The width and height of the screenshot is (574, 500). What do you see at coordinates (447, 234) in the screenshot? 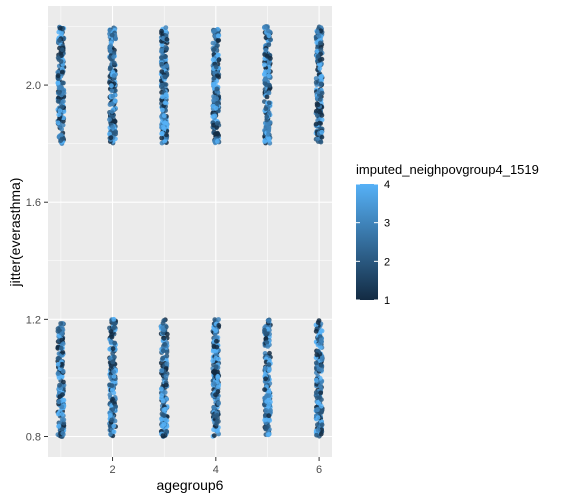
I see `legend: imputed_neighpovgroup4_1519 1 2 3 4` at bounding box center [447, 234].